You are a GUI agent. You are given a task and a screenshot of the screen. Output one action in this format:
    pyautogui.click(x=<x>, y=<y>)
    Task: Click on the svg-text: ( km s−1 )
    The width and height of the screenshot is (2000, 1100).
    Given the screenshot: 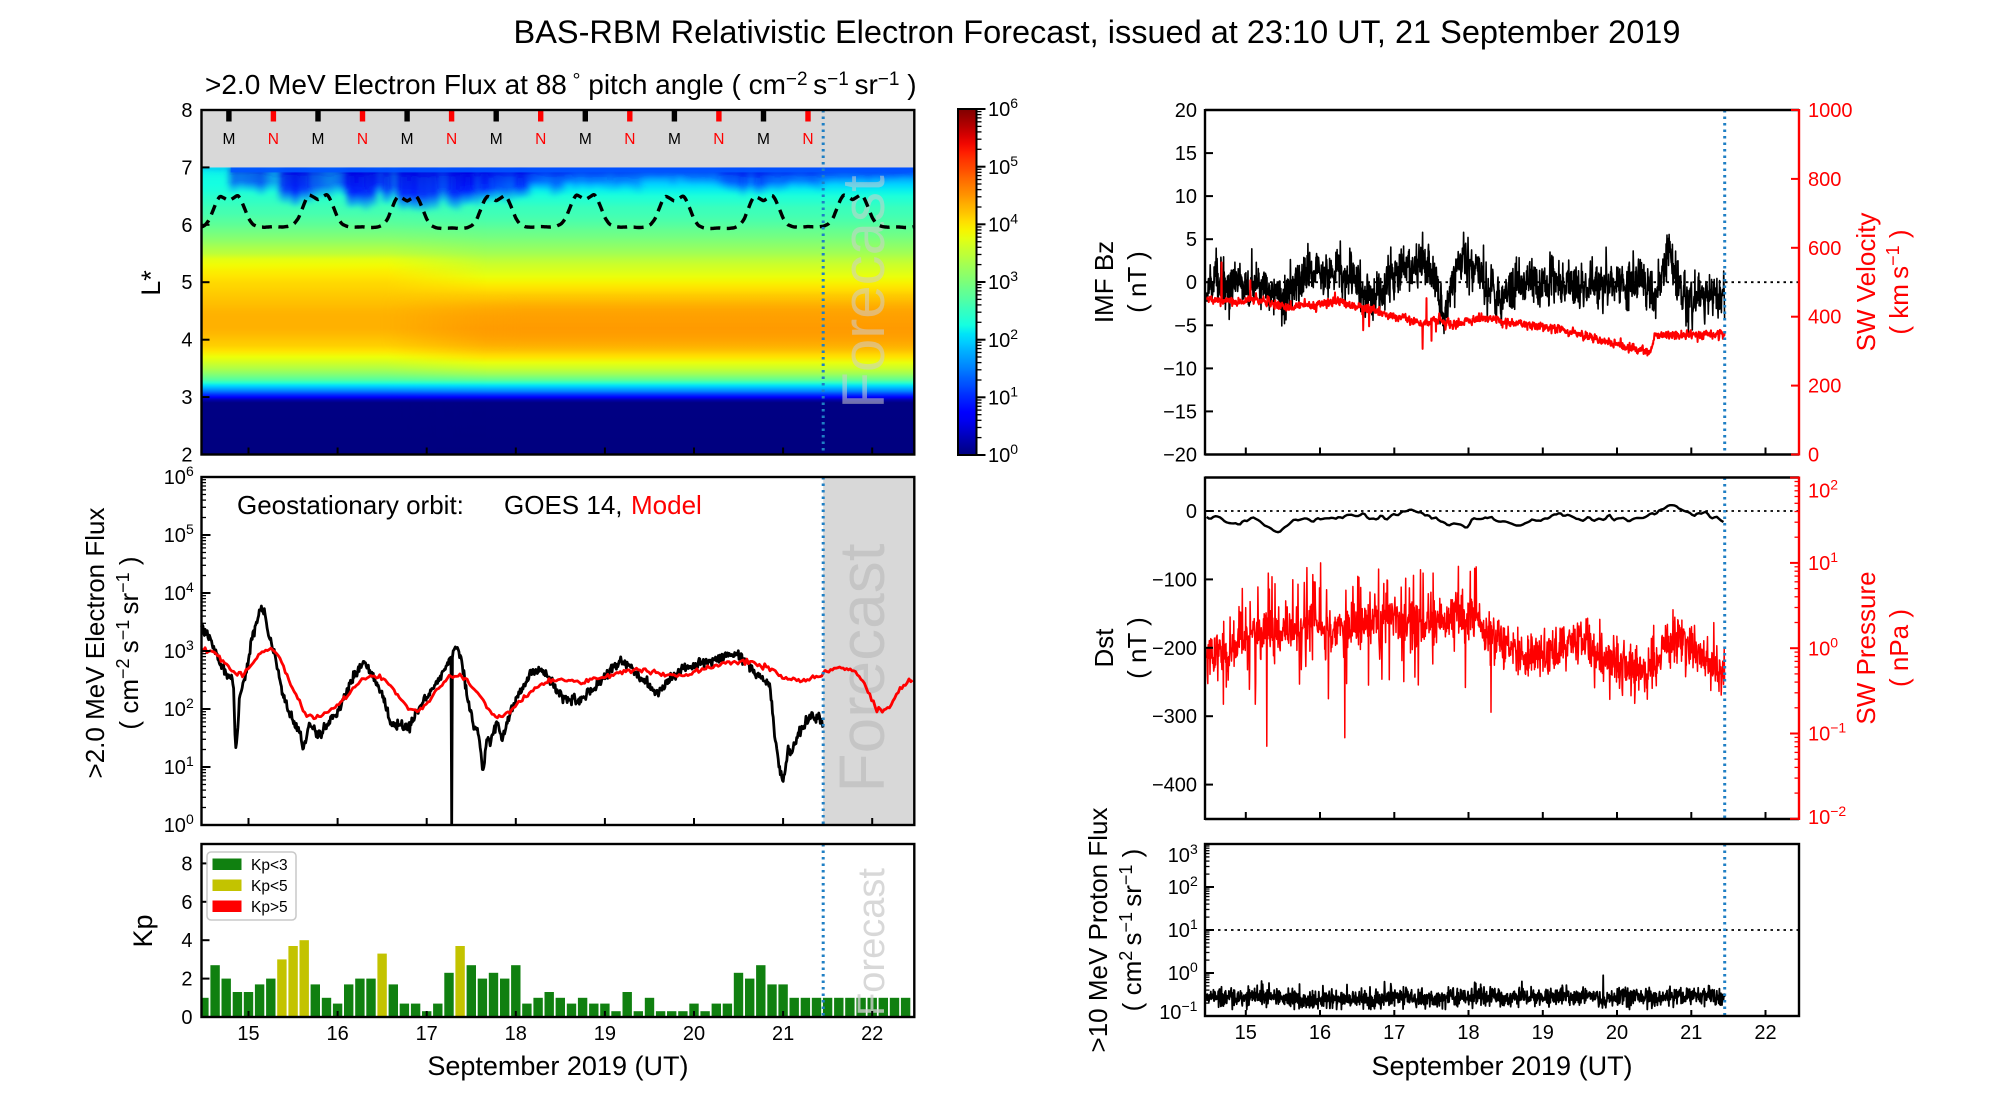 What is the action you would take?
    pyautogui.click(x=1898, y=281)
    